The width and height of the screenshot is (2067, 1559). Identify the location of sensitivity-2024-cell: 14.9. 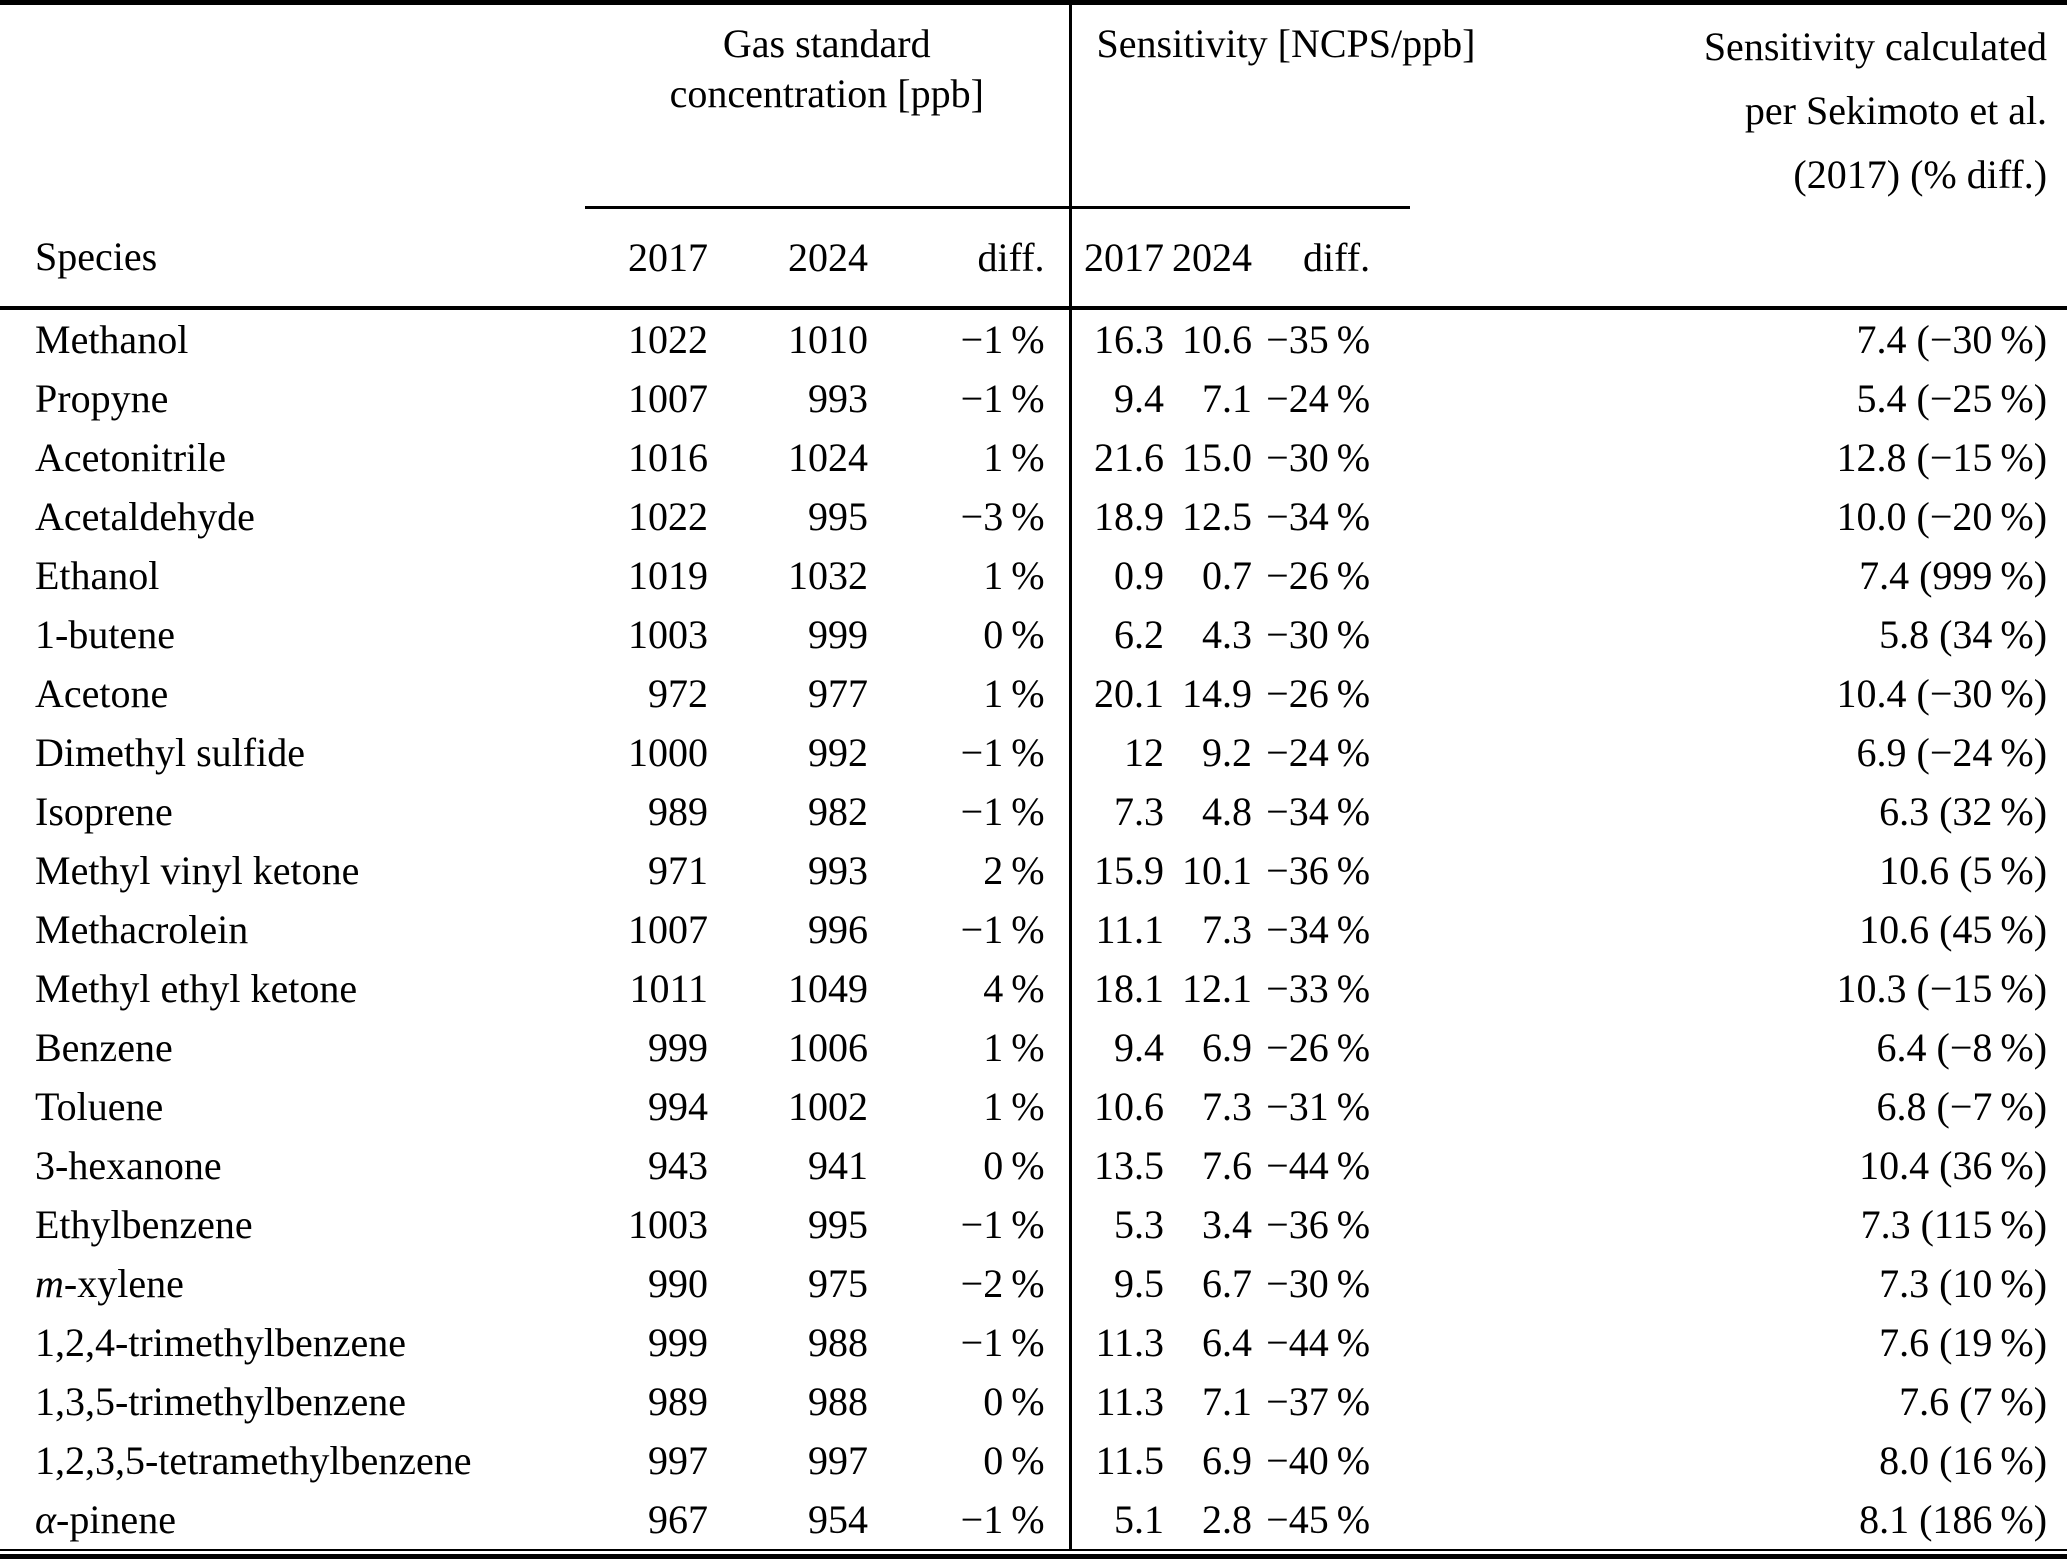
(1217, 693).